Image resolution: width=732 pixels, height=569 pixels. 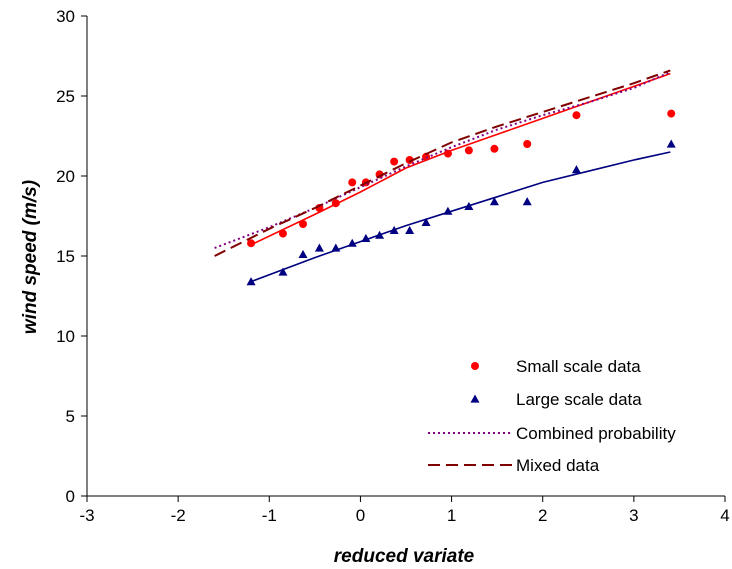 What do you see at coordinates (596, 433) in the screenshot?
I see `legend-label: Combined probability` at bounding box center [596, 433].